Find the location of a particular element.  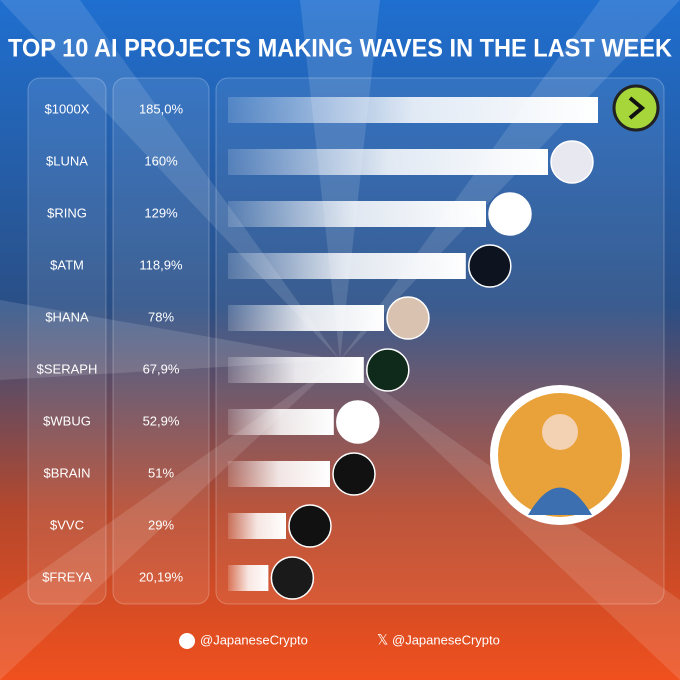

value-label: 118,9% is located at coordinates (161, 264).